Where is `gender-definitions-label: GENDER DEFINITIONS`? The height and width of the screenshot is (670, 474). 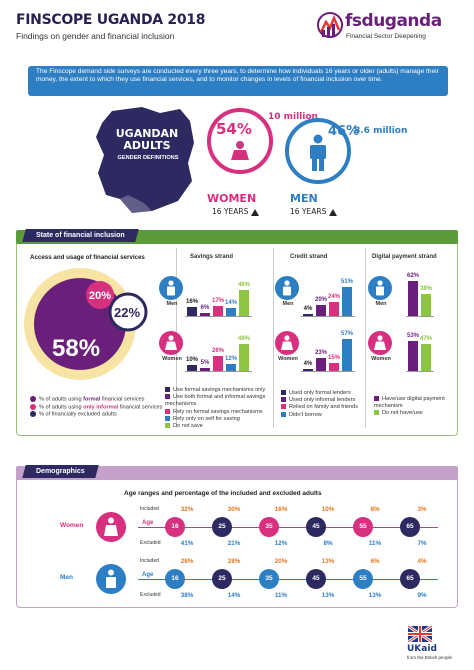 gender-definitions-label: GENDER DEFINITIONS is located at coordinates (148, 158).